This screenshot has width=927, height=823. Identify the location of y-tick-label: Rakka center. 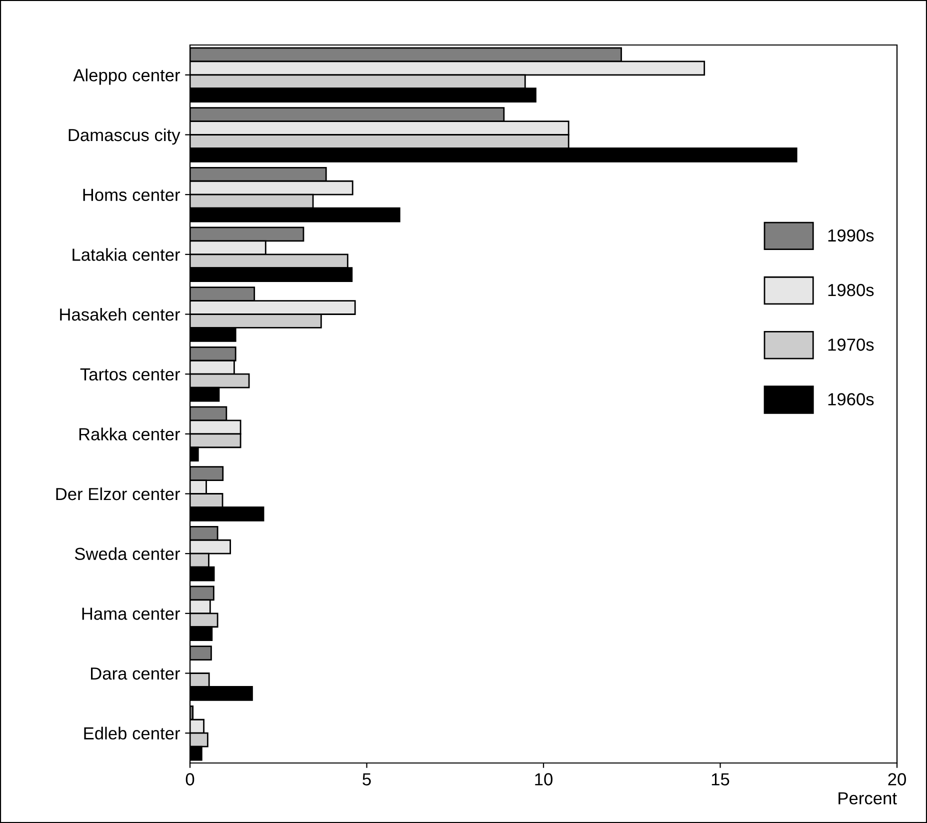
(129, 434).